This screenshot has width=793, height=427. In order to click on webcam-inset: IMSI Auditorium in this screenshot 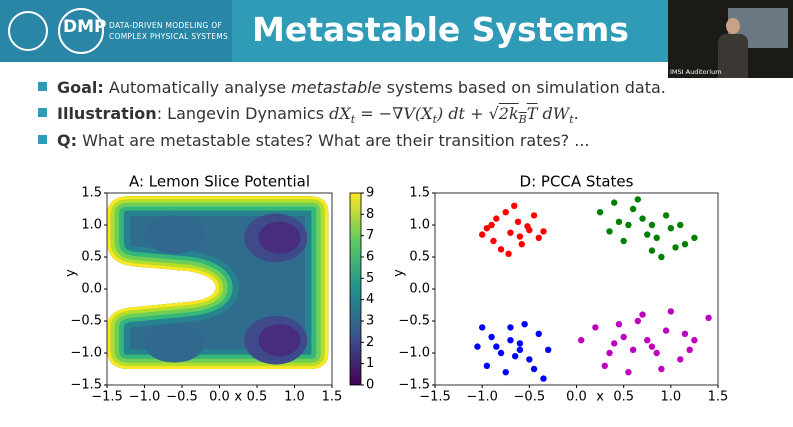, I will do `click(730, 39)`.